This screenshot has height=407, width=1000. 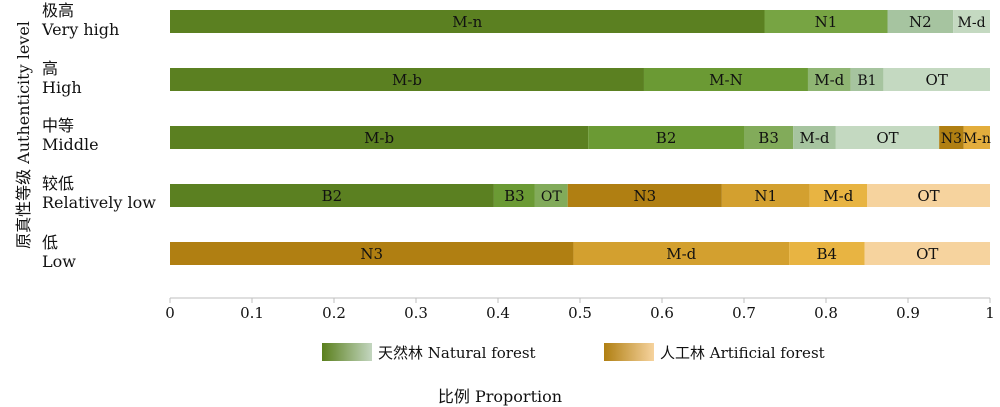 I want to click on bar-segment-relatively-low-n3, so click(x=644, y=195).